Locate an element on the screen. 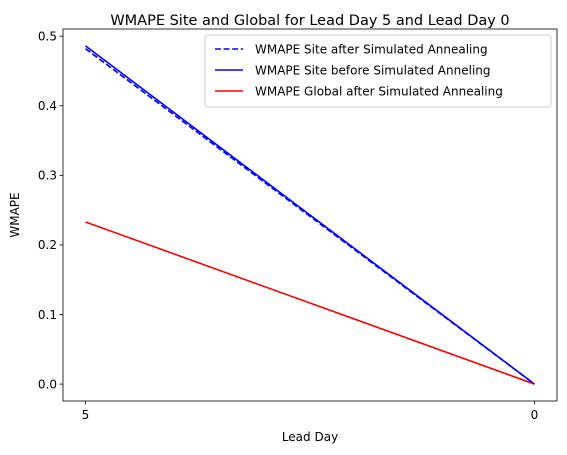  x-axis-label: Lead Day is located at coordinates (310, 437).